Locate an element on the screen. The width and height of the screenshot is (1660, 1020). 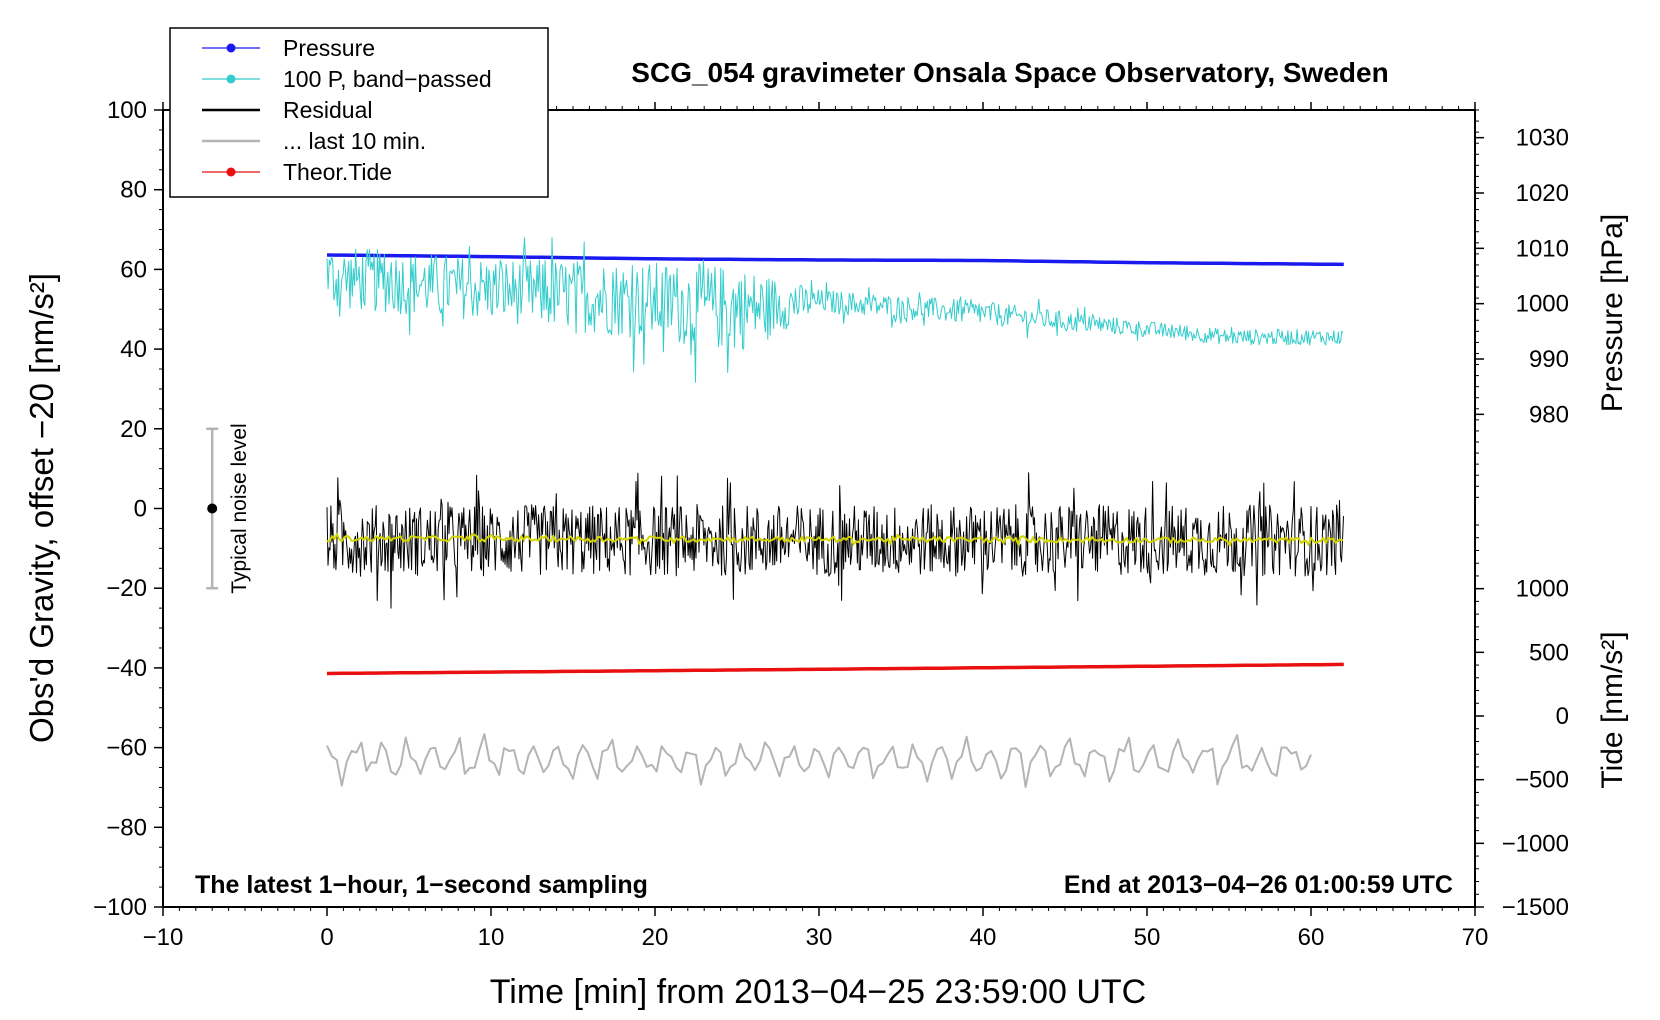
pressure-tick-label: 980 is located at coordinates (1549, 414).